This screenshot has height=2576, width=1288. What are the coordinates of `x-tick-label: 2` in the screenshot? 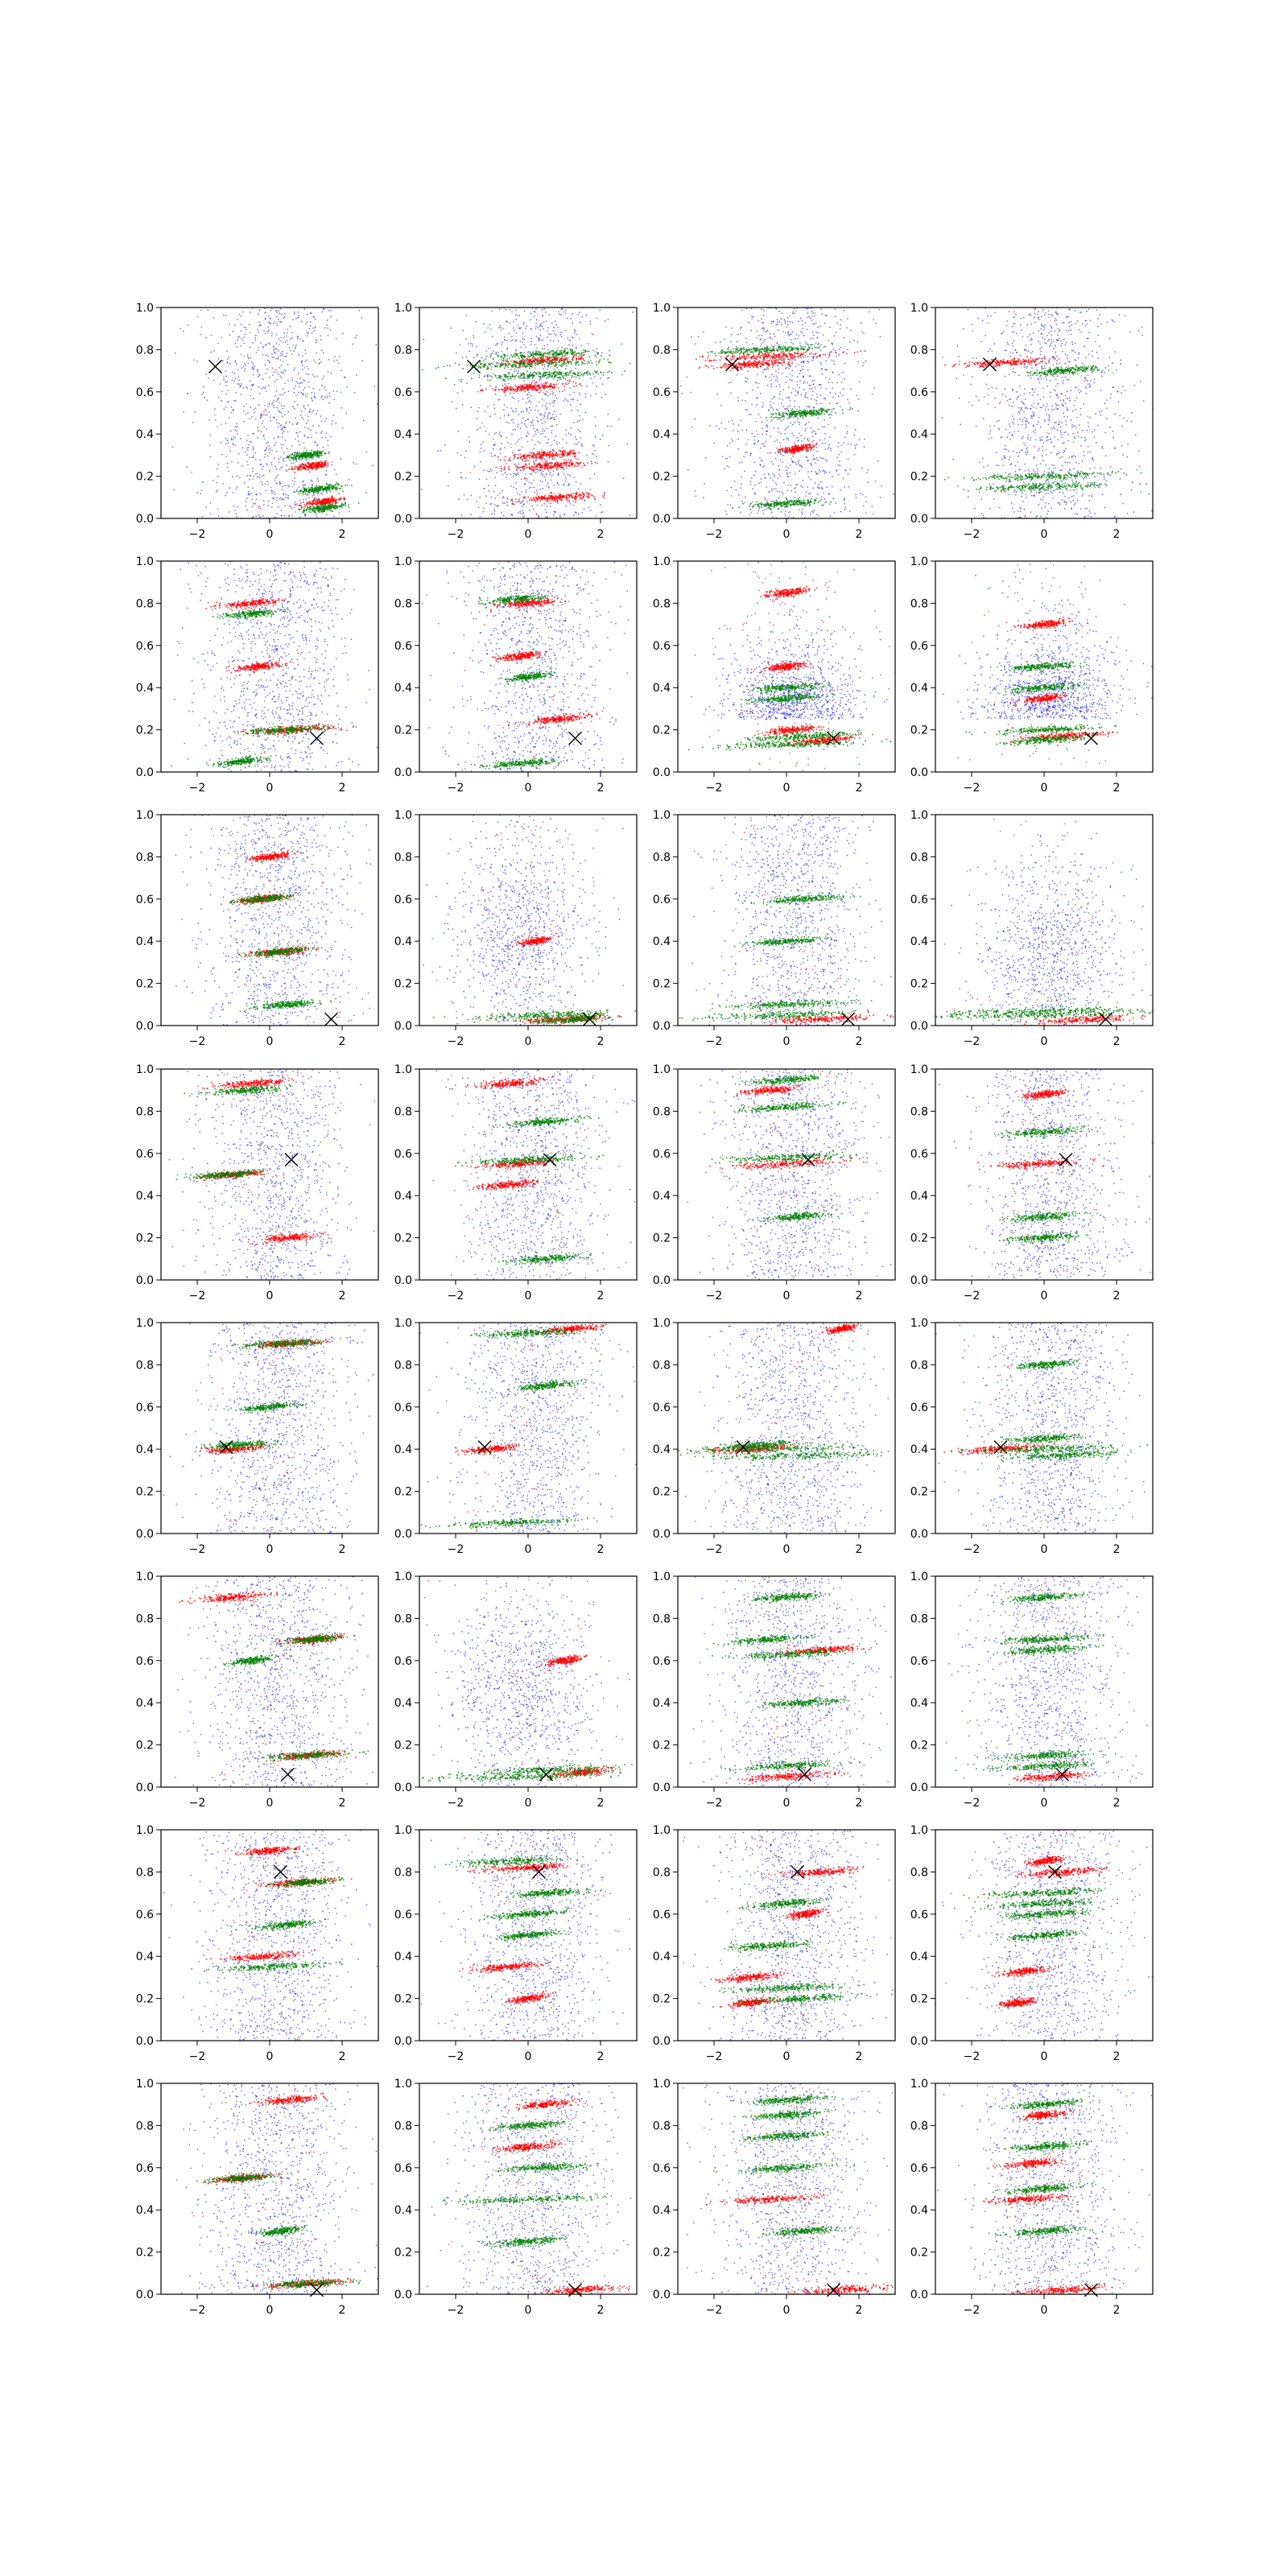 It's located at (601, 534).